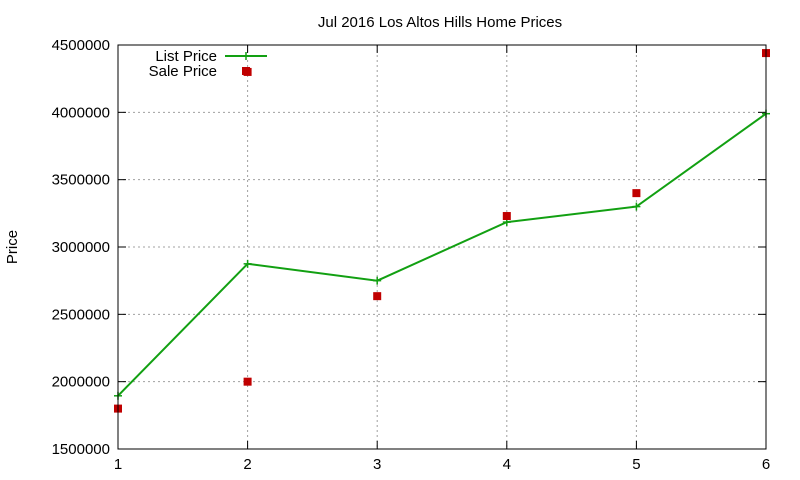 The image size is (800, 480). Describe the element at coordinates (81, 45) in the screenshot. I see `y-tick-label: 4500000` at that location.